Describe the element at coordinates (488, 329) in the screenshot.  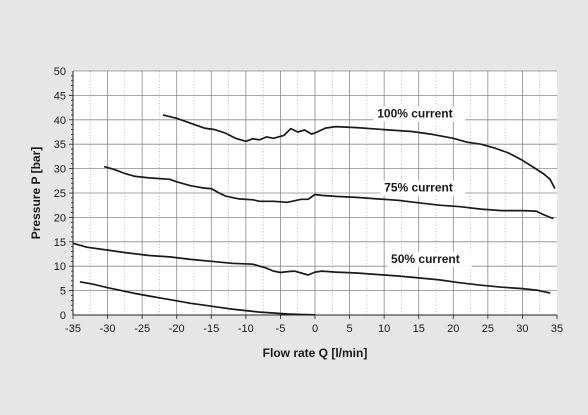
I see `x-tick-label: 25` at that location.